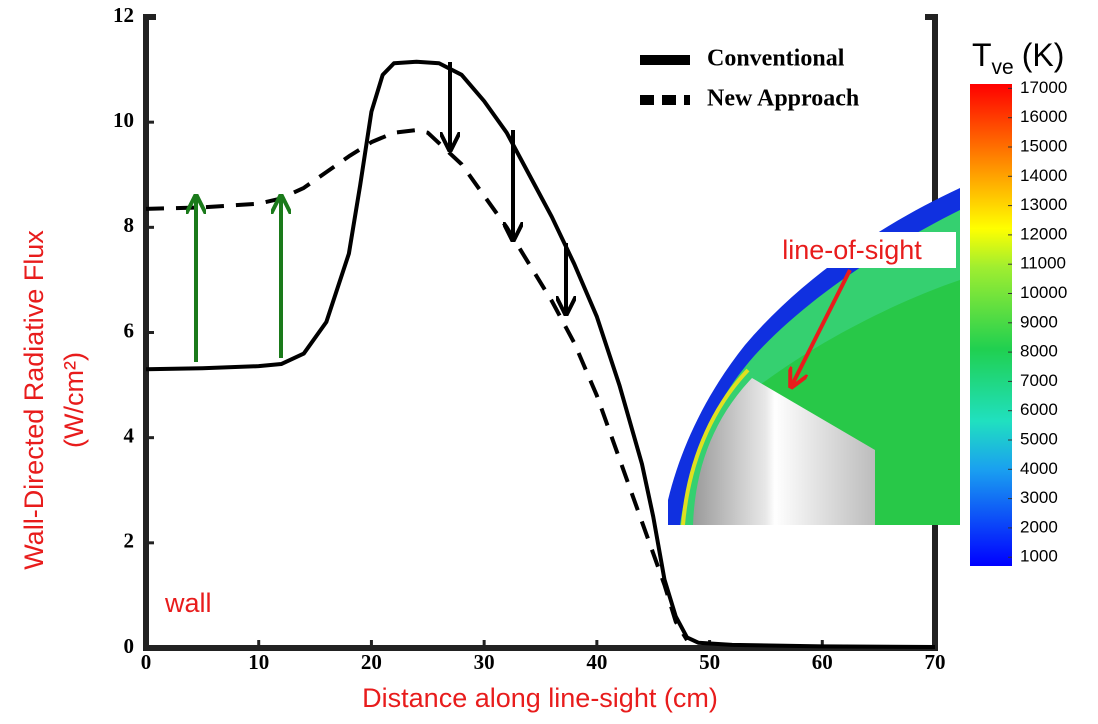 This screenshot has width=1098, height=724. I want to click on colorbar-tick-label: 8000, so click(1039, 351).